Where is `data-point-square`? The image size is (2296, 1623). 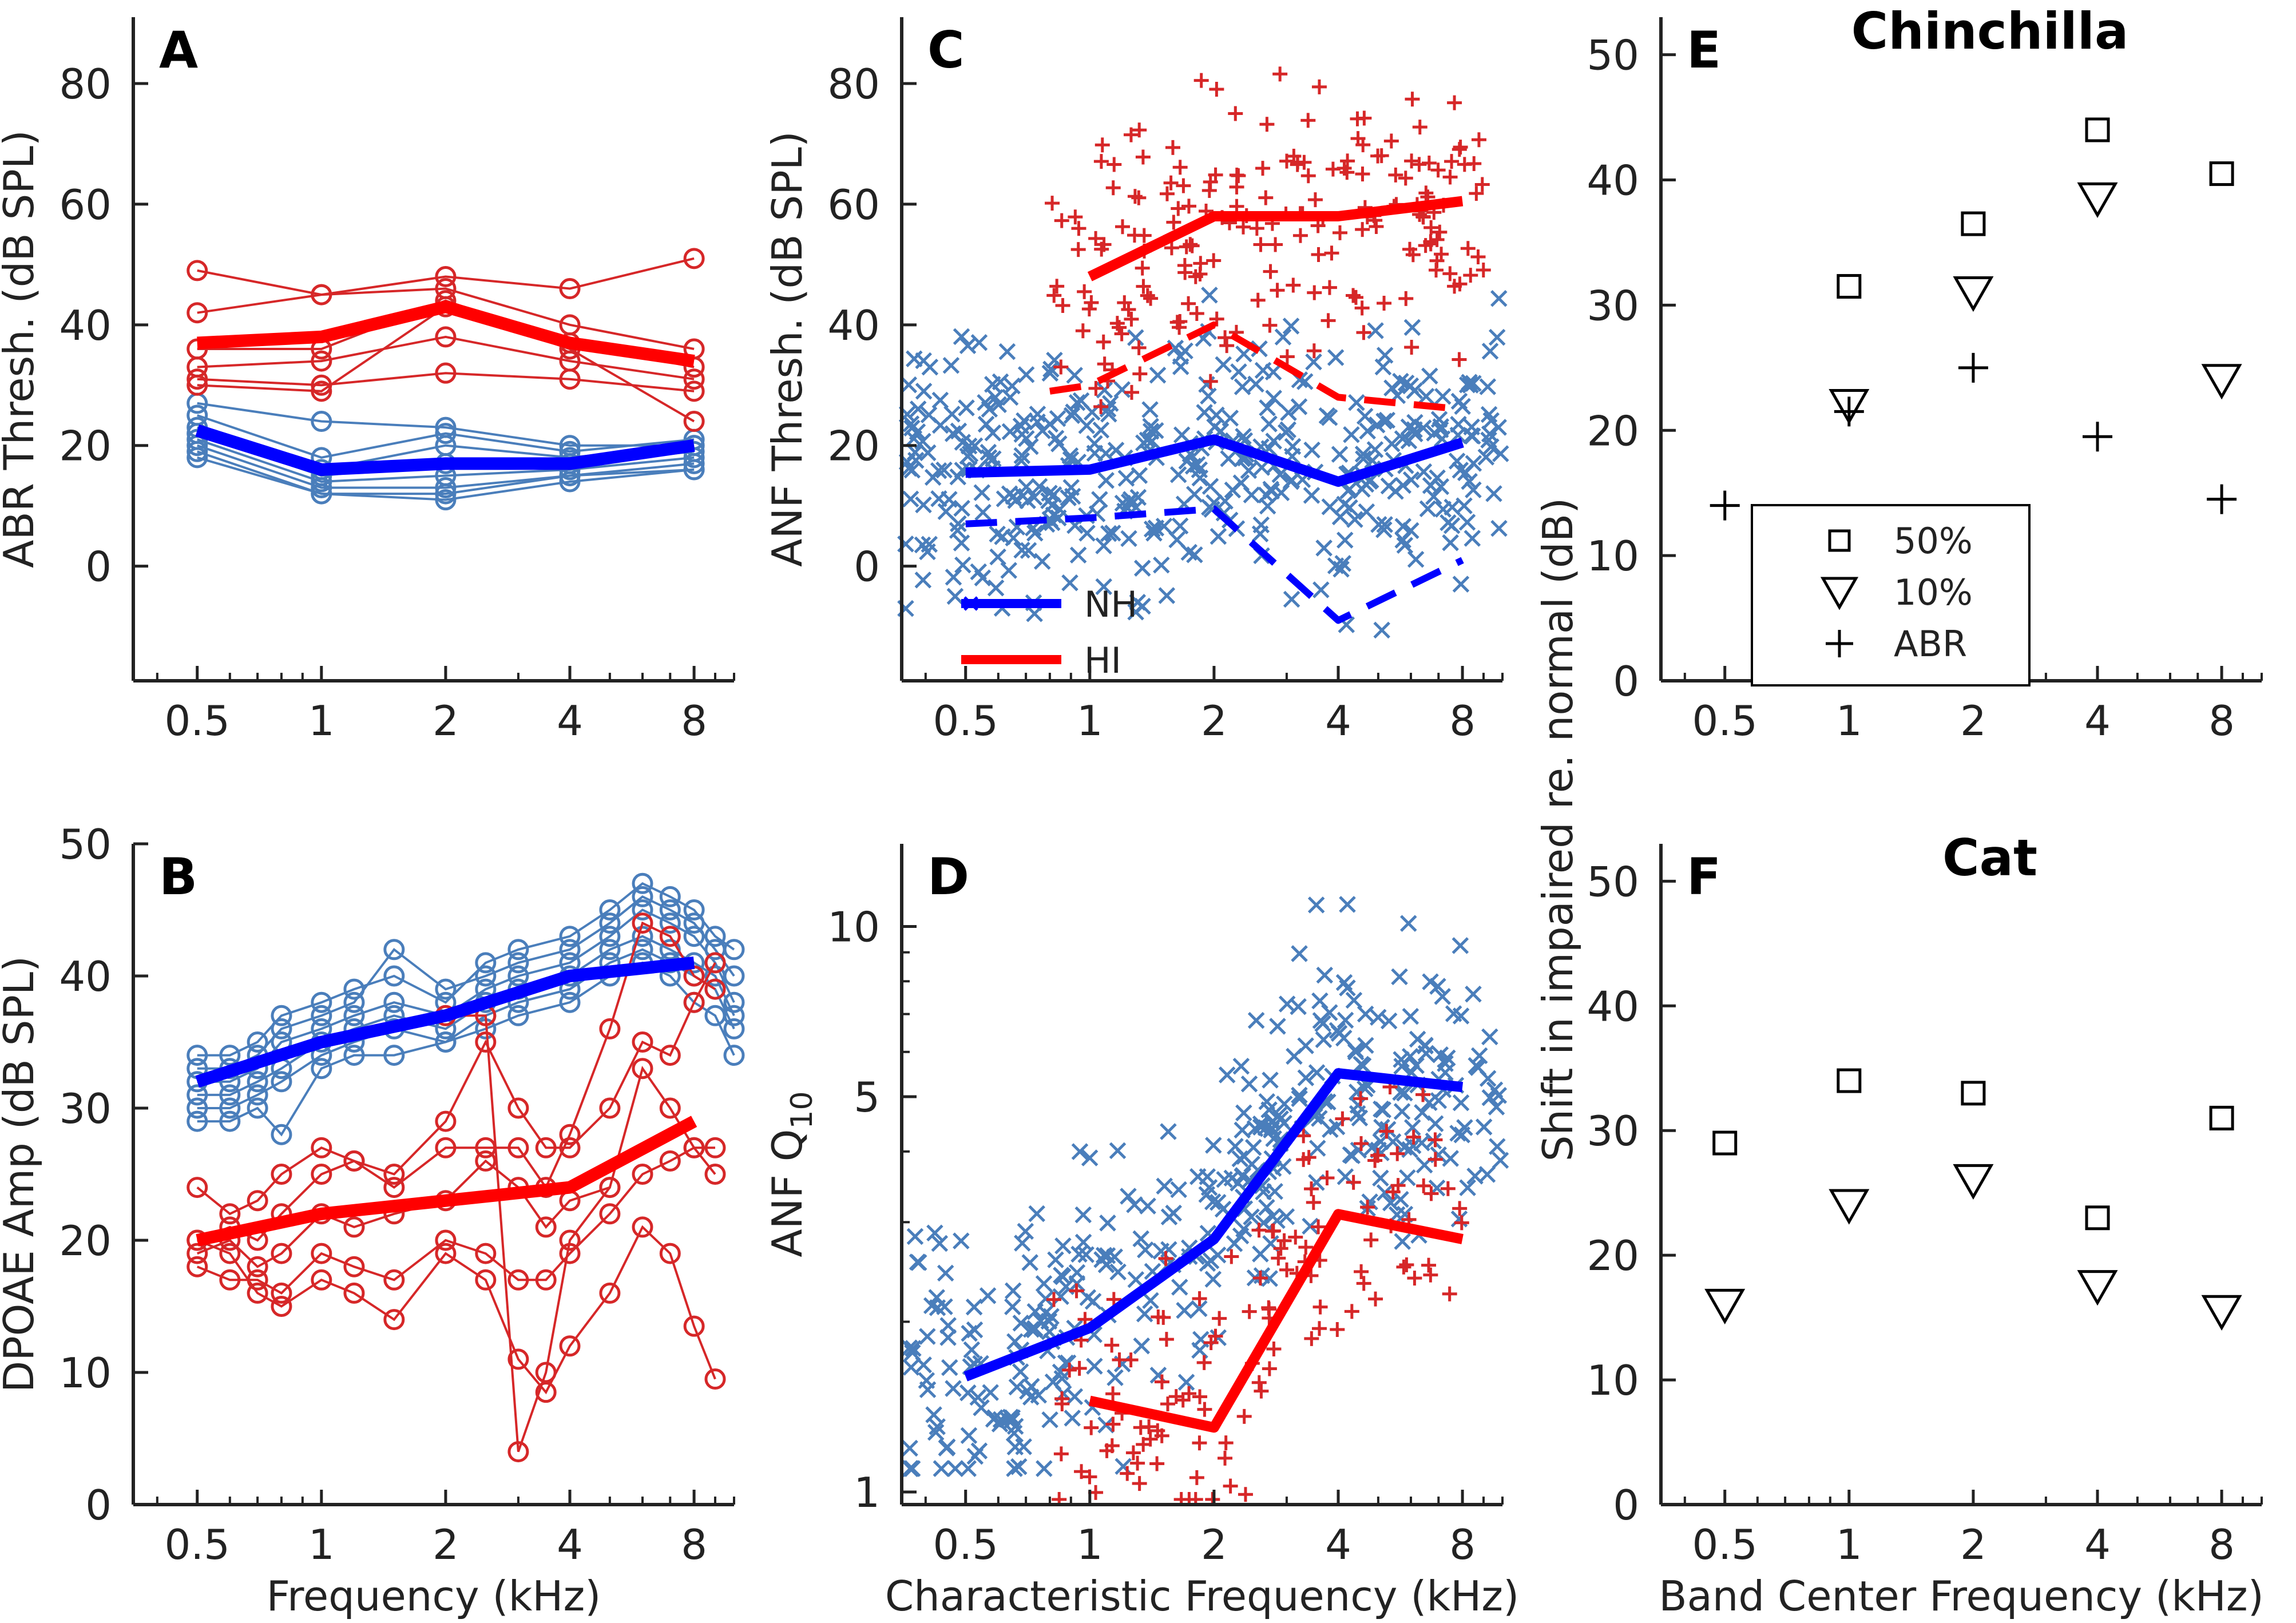 data-point-square is located at coordinates (1973, 223).